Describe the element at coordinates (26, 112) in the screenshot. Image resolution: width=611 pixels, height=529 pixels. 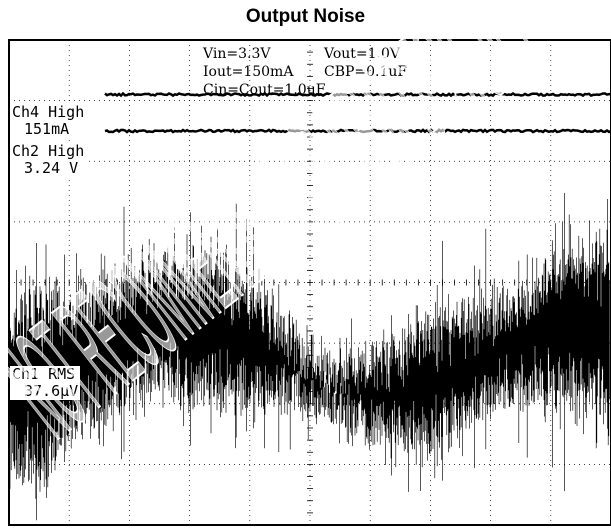
I see `ch4-channel: Ch4` at that location.